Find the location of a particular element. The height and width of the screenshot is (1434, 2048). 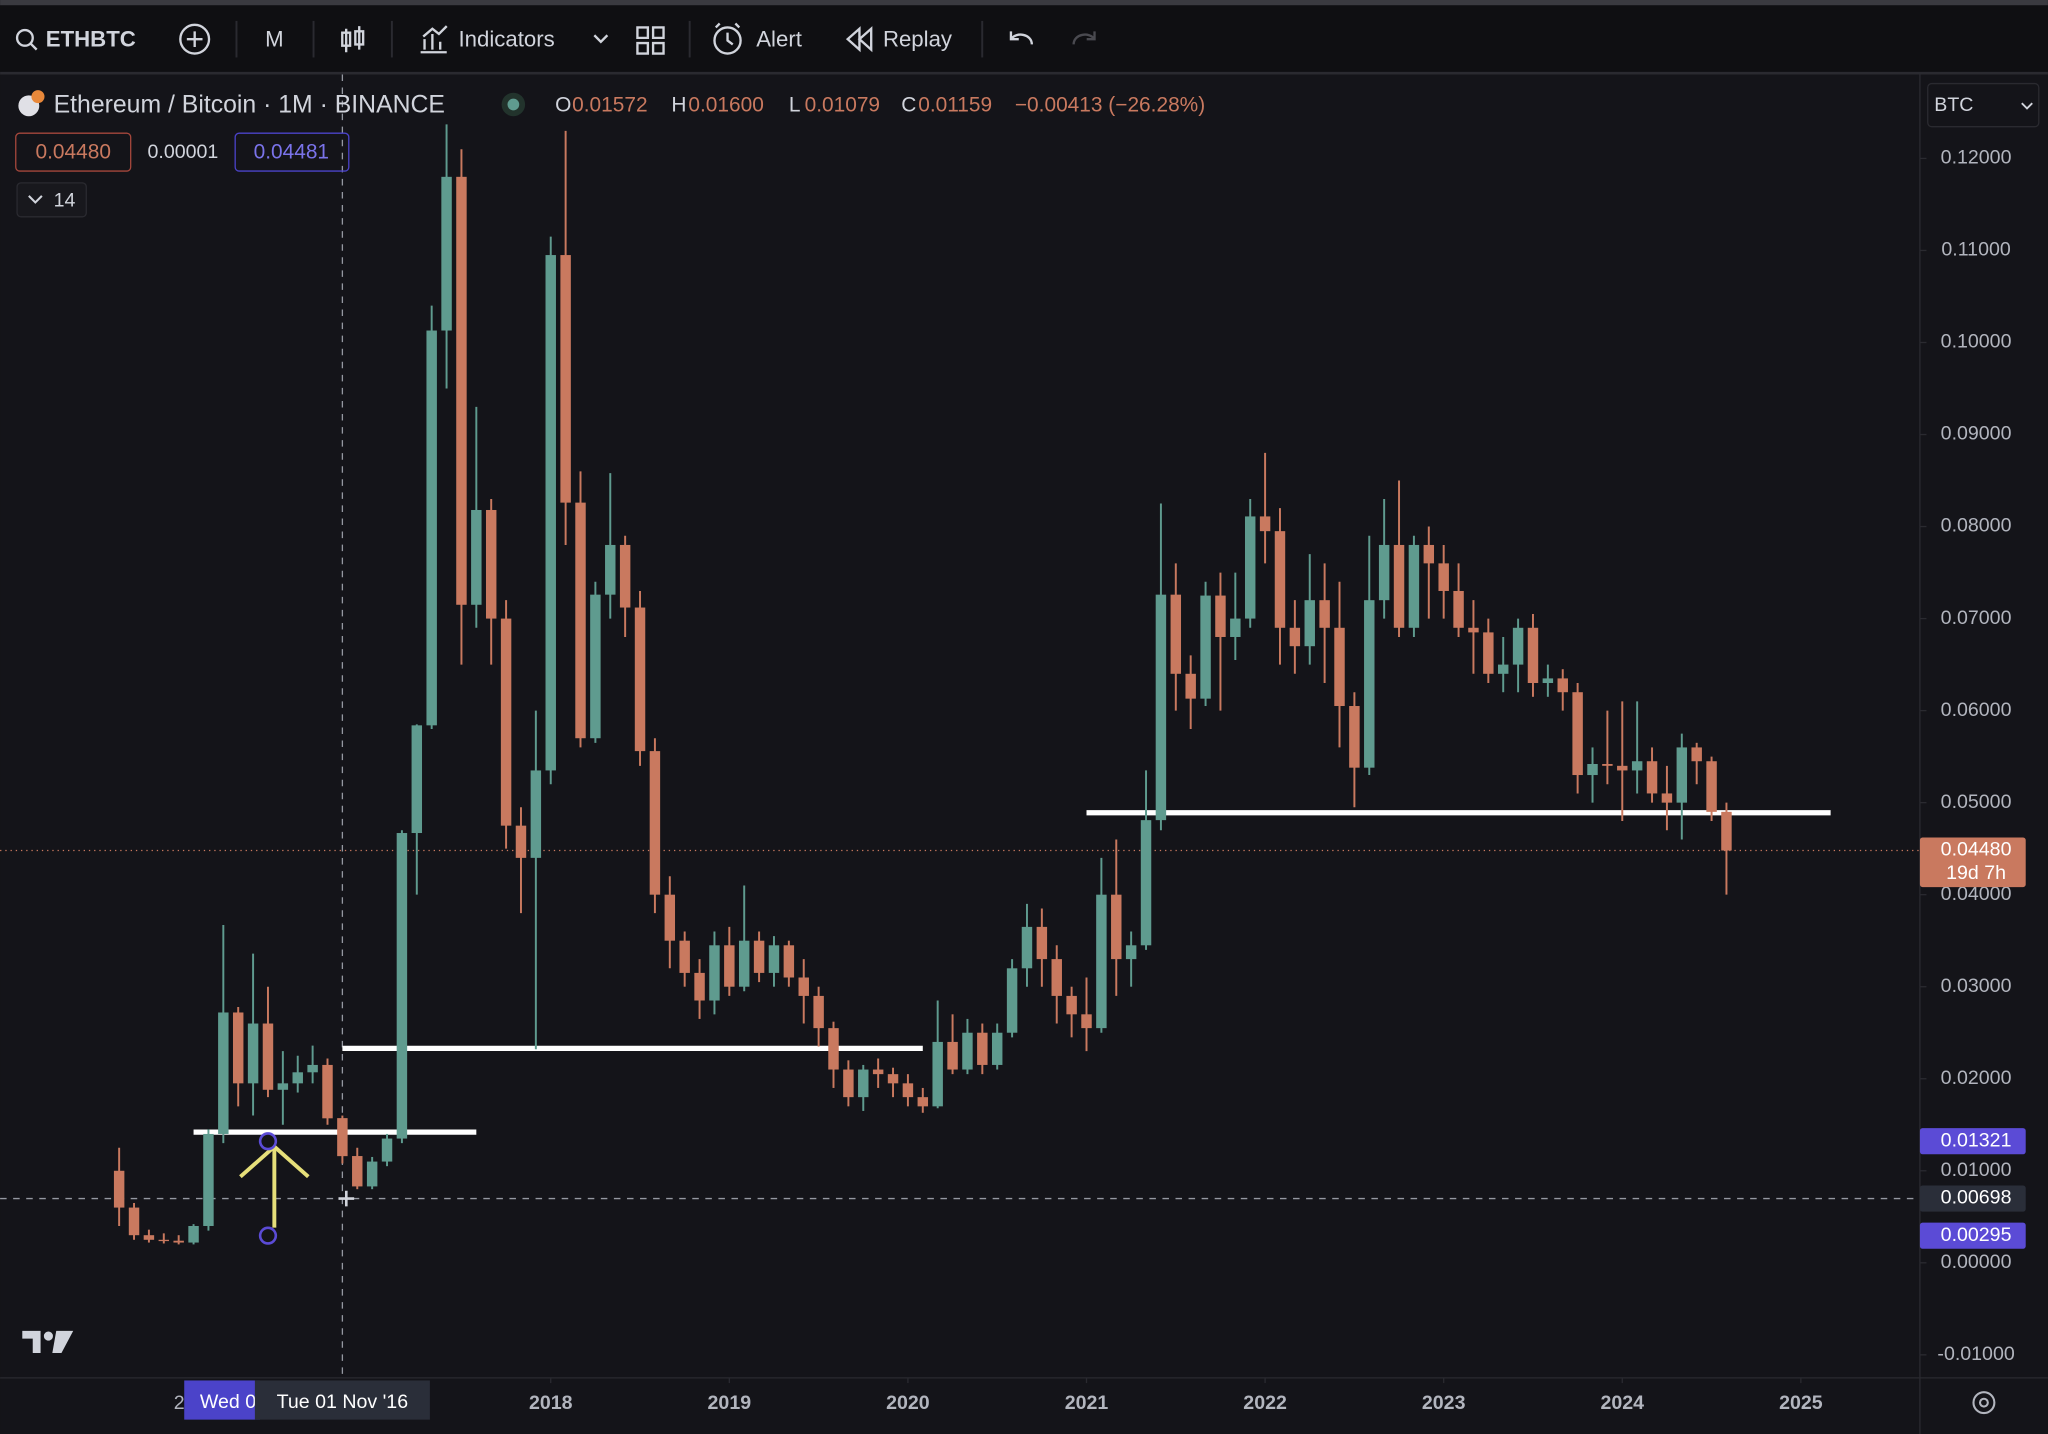

currency-box is located at coordinates (1983, 105).